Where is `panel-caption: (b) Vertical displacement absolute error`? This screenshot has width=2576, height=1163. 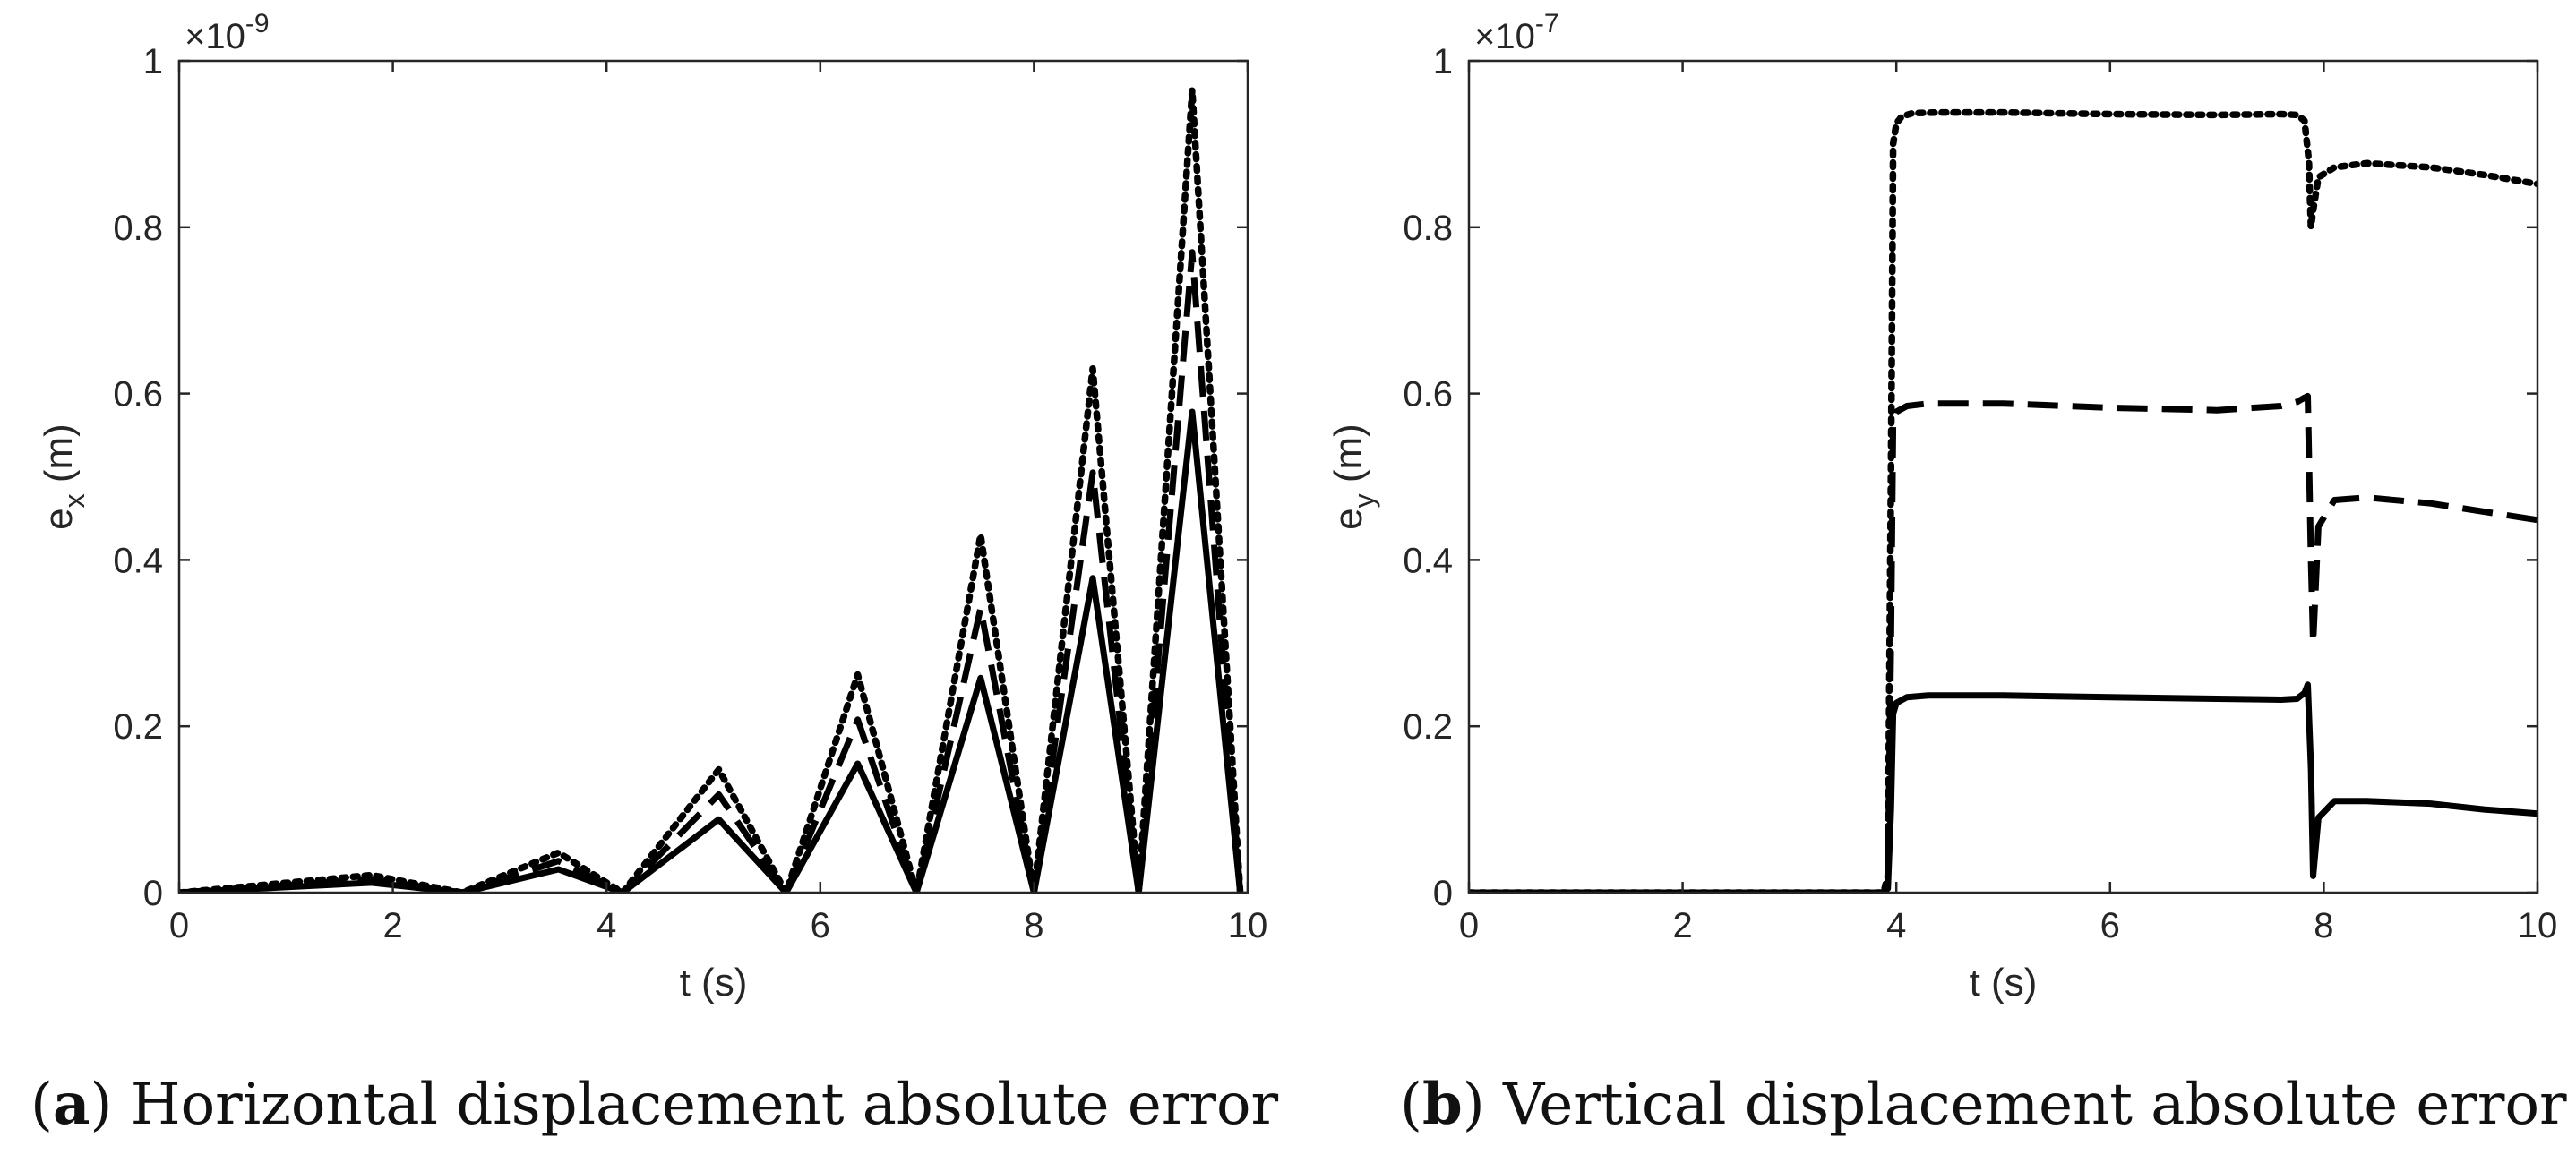
panel-caption: (b) Vertical displacement absolute error is located at coordinates (1983, 1104).